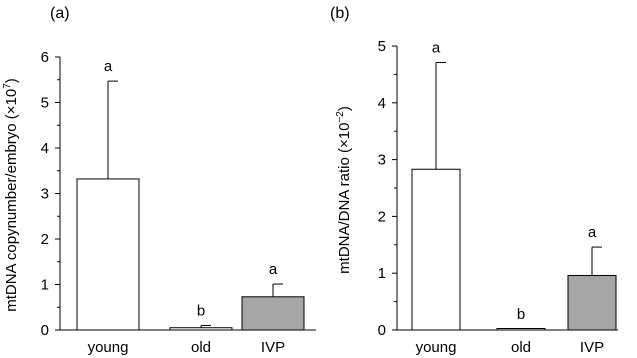 The width and height of the screenshot is (637, 358). What do you see at coordinates (436, 347) in the screenshot?
I see `panel-b-category-label: young` at bounding box center [436, 347].